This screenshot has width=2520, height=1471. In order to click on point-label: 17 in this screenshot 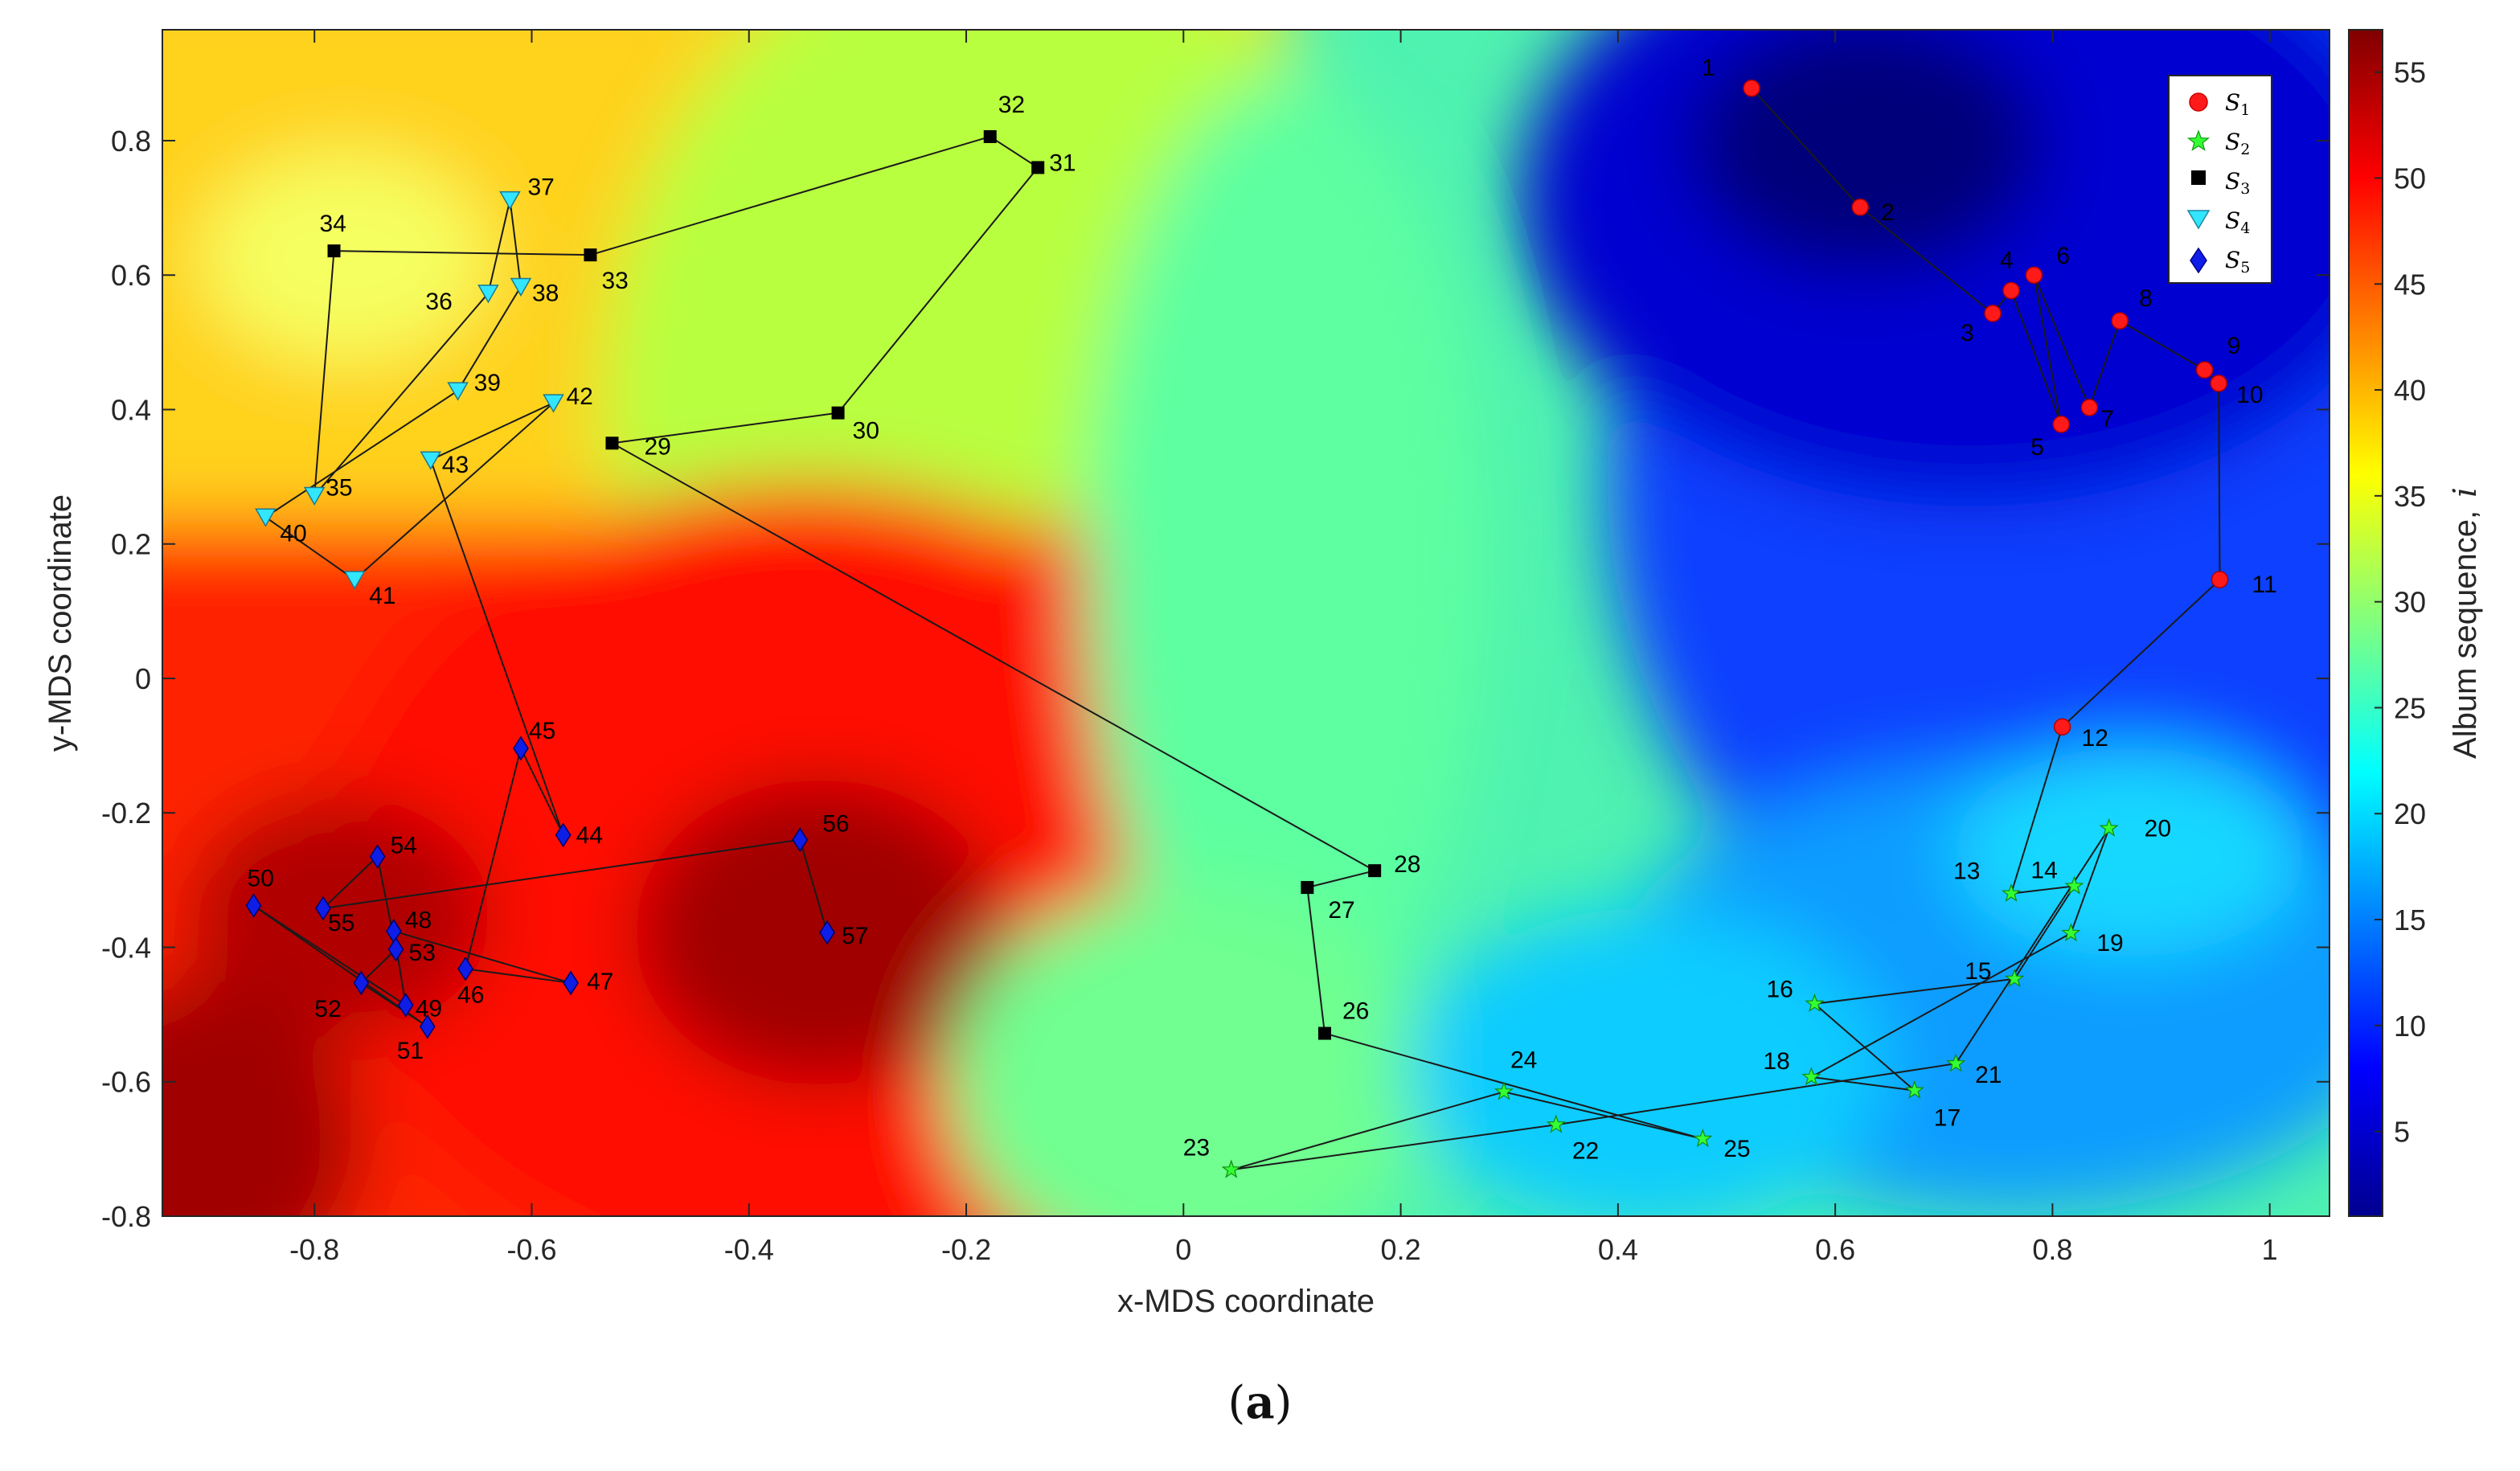, I will do `click(1947, 1118)`.